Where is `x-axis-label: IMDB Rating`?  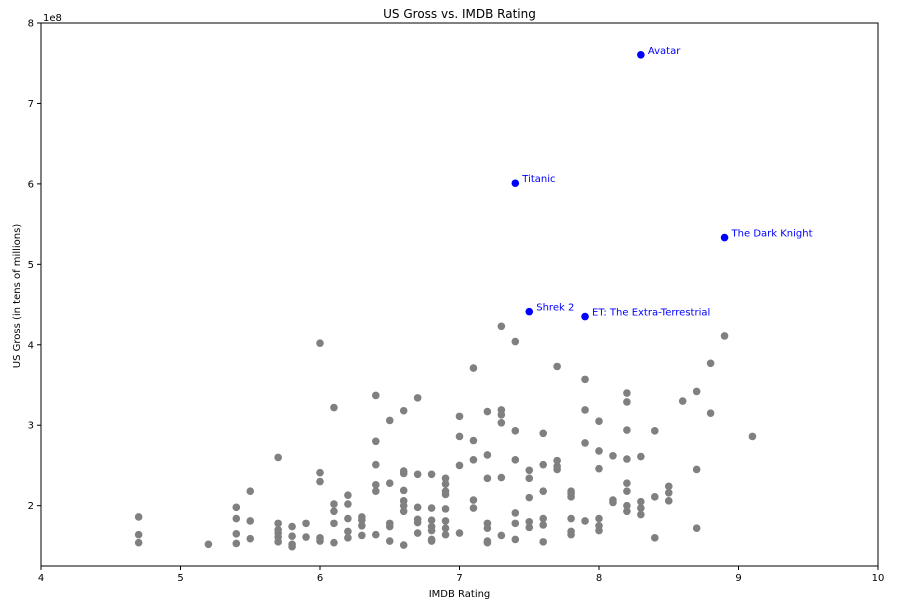 x-axis-label: IMDB Rating is located at coordinates (460, 594).